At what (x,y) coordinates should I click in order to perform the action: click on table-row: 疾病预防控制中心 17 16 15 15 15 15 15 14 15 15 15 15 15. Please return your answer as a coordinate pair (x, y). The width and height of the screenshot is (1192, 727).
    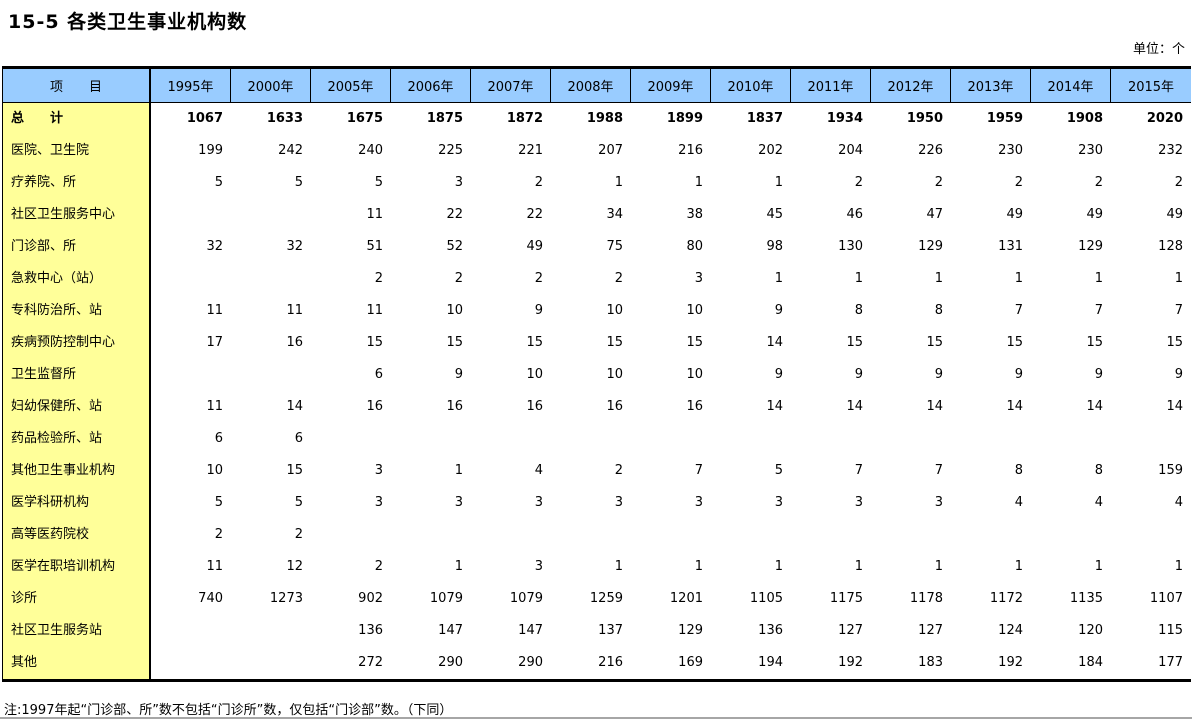
    Looking at the image, I should click on (597, 343).